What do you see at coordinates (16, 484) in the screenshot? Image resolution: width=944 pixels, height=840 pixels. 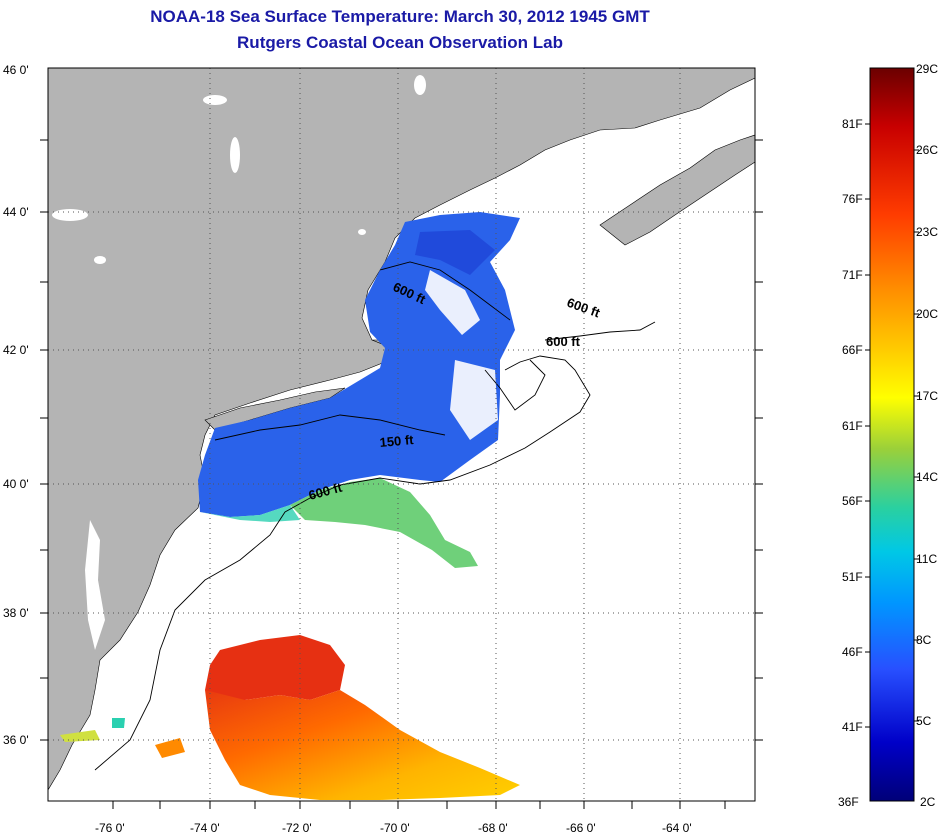 I see `lat-label: 40 0'` at bounding box center [16, 484].